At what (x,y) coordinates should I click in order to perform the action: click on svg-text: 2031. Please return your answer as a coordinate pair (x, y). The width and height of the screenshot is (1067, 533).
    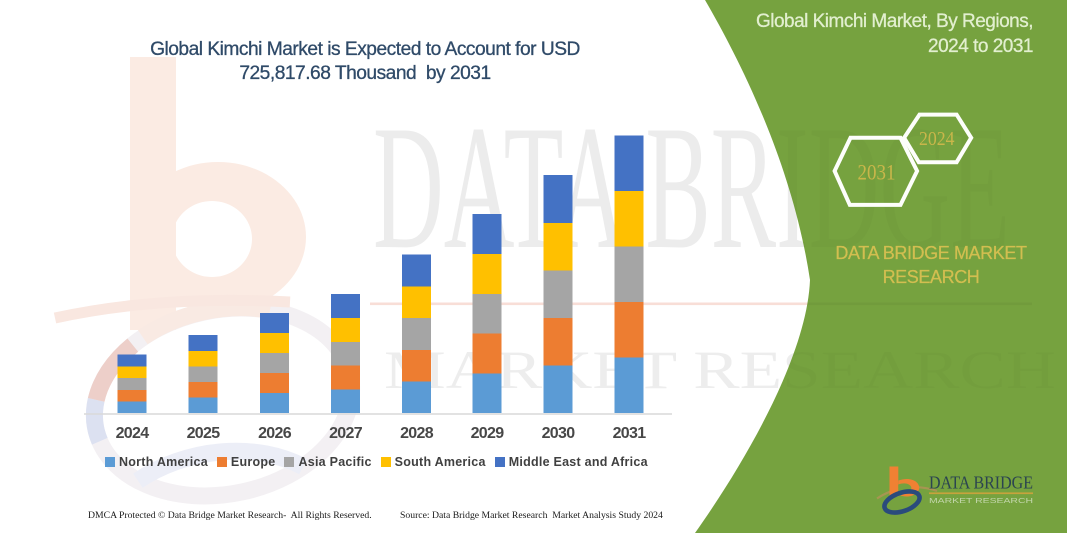
    Looking at the image, I should click on (877, 171).